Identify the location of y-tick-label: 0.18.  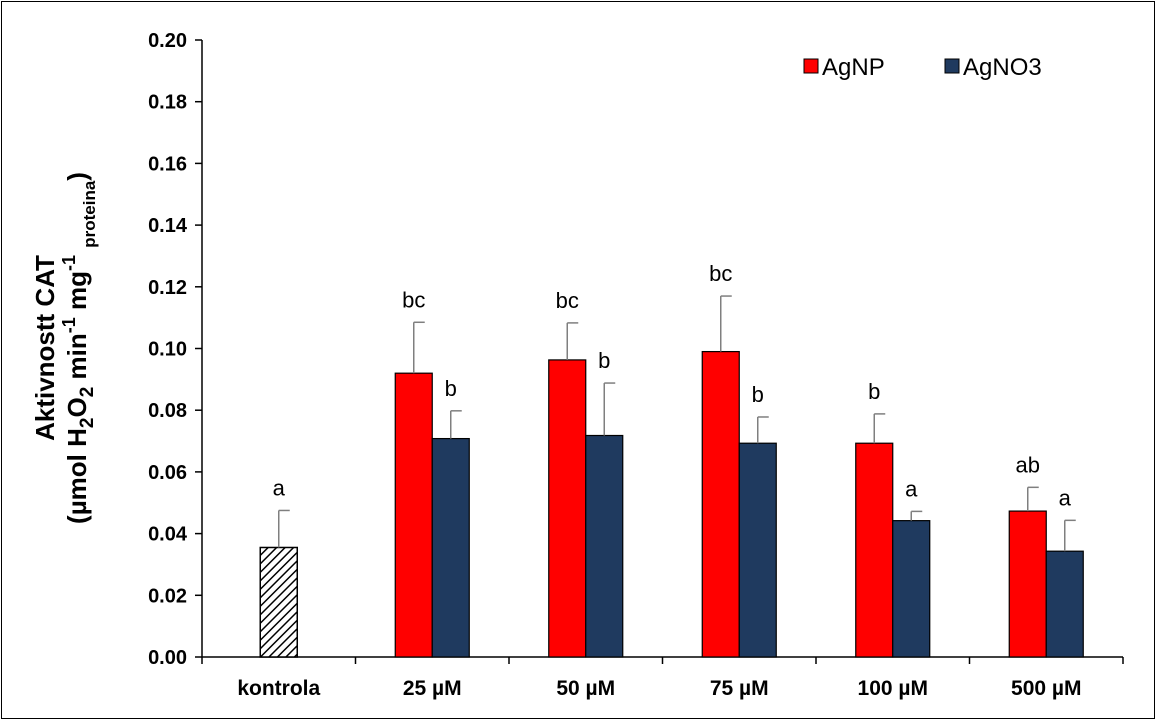
(167, 103).